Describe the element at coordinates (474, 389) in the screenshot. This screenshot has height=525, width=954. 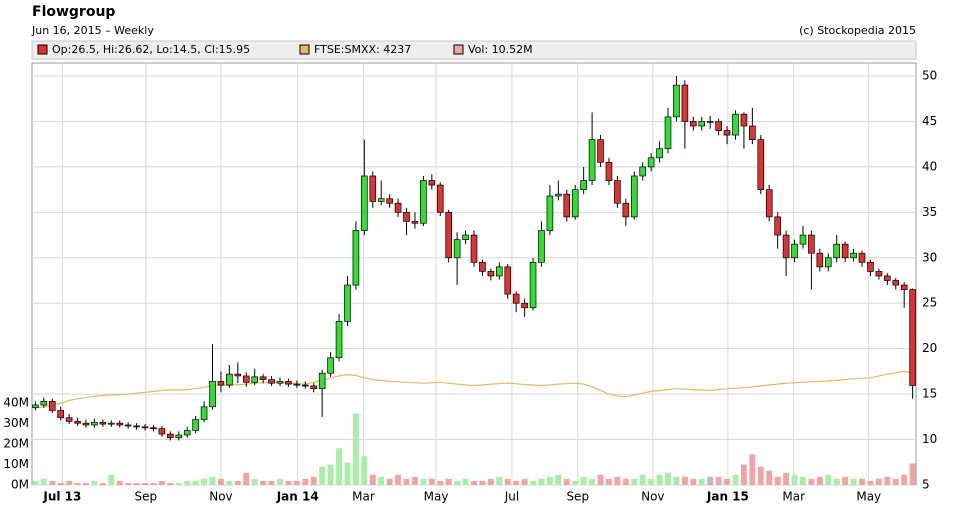
I see `ftse-line` at that location.